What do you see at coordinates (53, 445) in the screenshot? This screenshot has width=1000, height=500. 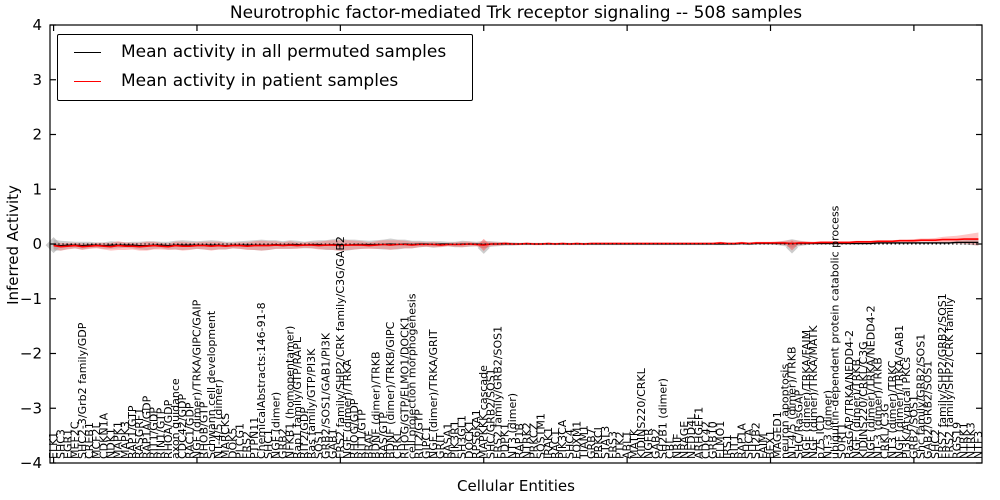 I see `x-category-label: ELK1` at bounding box center [53, 445].